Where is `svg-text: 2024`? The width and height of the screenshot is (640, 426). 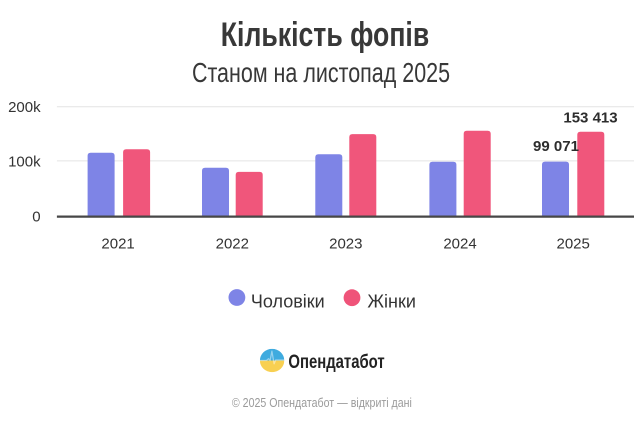
svg-text: 2024 is located at coordinates (459, 244).